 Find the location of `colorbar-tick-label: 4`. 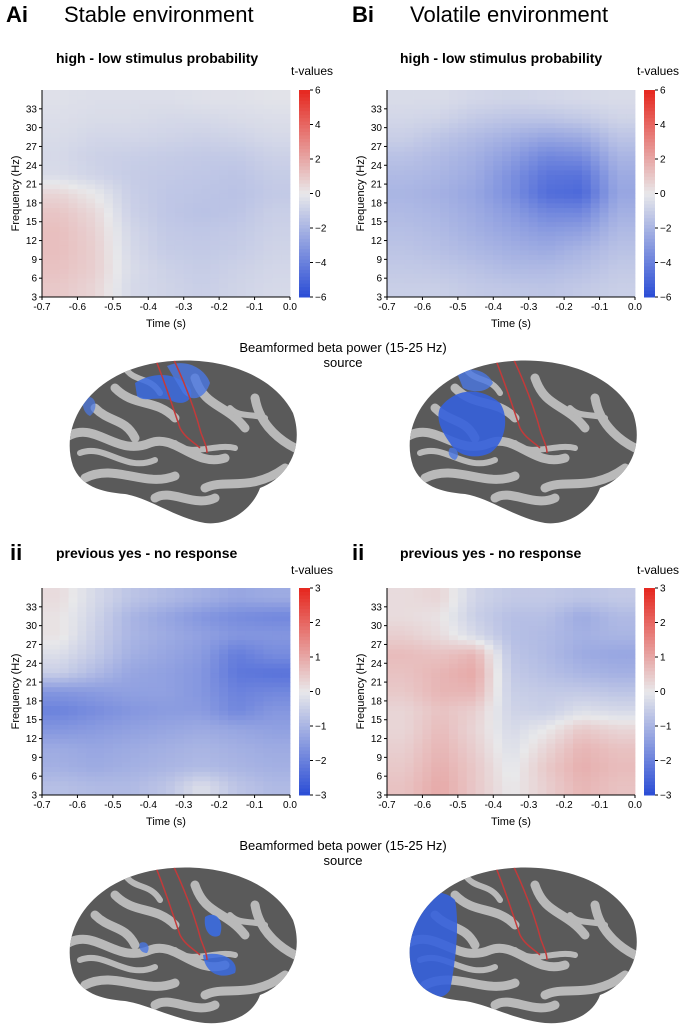

colorbar-tick-label: 4 is located at coordinates (318, 125).